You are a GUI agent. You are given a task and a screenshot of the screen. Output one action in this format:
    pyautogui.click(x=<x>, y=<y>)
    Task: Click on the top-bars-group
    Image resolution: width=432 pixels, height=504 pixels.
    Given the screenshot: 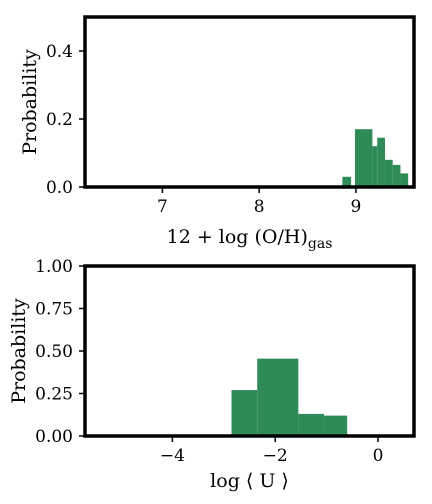 What is the action you would take?
    pyautogui.click(x=375, y=158)
    